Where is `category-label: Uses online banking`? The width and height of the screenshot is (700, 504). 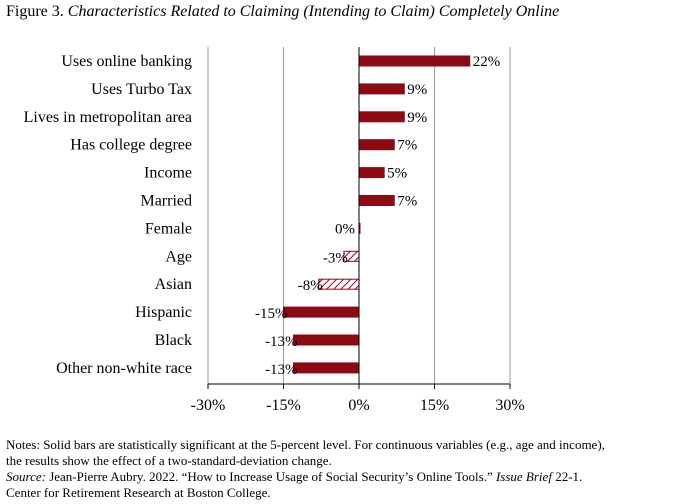 category-label: Uses online banking is located at coordinates (126, 61).